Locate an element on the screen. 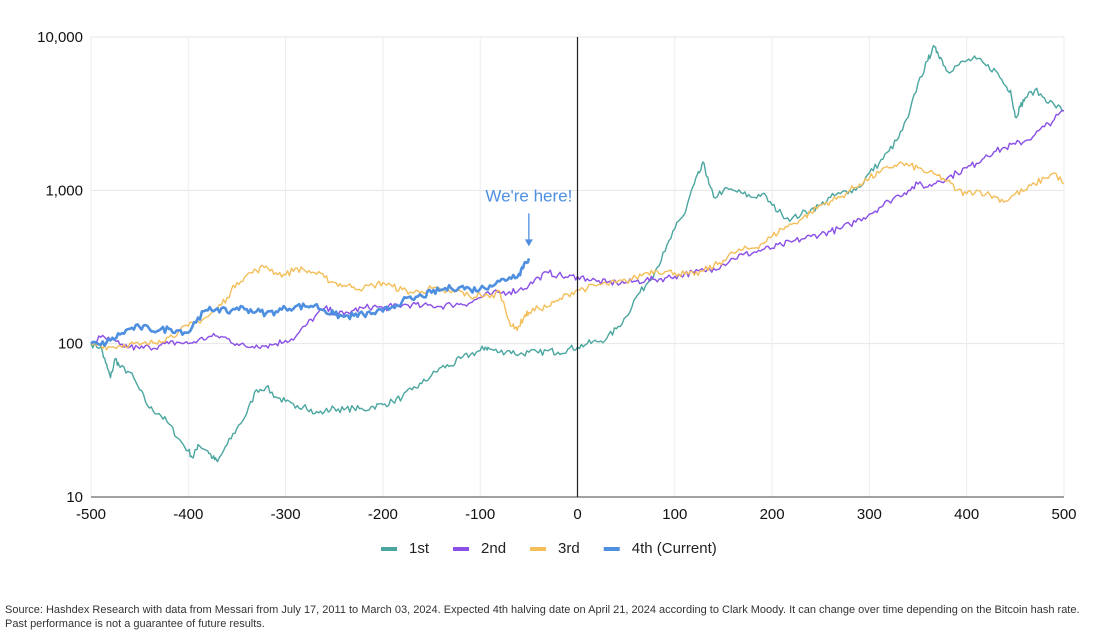 Image resolution: width=1102 pixels, height=638 pixels. x-tick-label: -500 is located at coordinates (91, 514).